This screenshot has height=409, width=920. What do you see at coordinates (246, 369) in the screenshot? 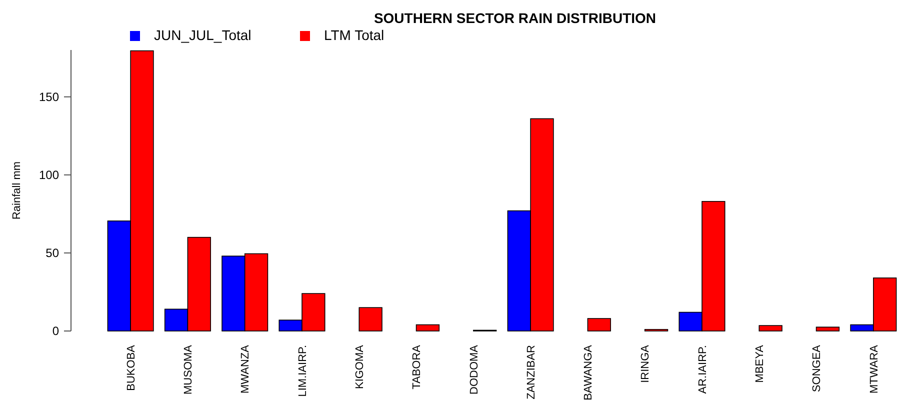
I see `x-tick-label: MWANZA` at bounding box center [246, 369].